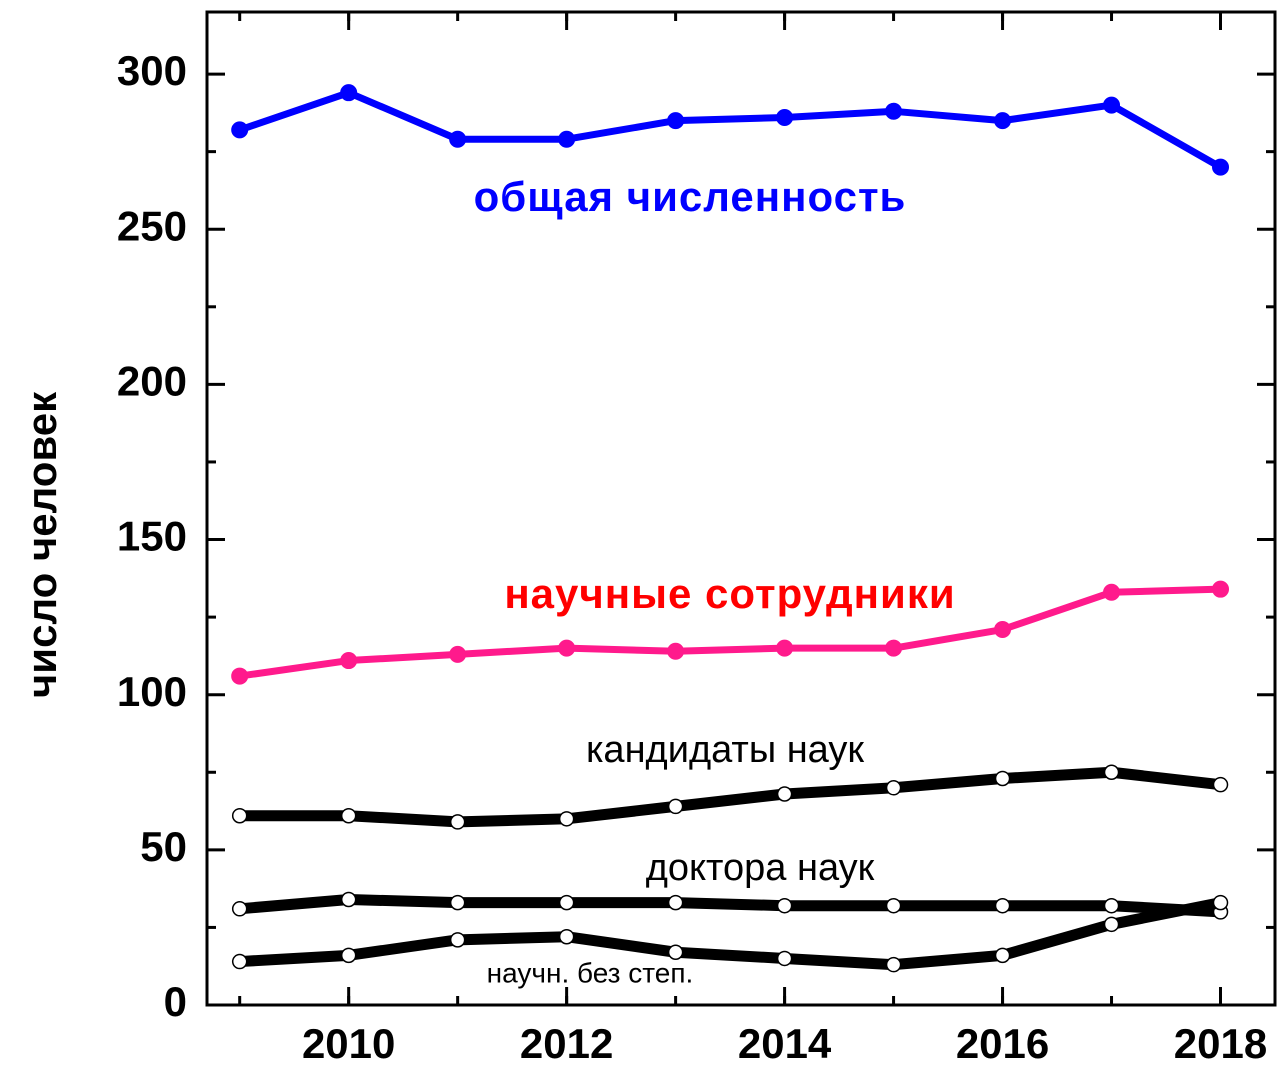 Image resolution: width=1282 pixels, height=1066 pixels. Describe the element at coordinates (729, 593) in the screenshot. I see `series-label: научные сотрудники` at that location.